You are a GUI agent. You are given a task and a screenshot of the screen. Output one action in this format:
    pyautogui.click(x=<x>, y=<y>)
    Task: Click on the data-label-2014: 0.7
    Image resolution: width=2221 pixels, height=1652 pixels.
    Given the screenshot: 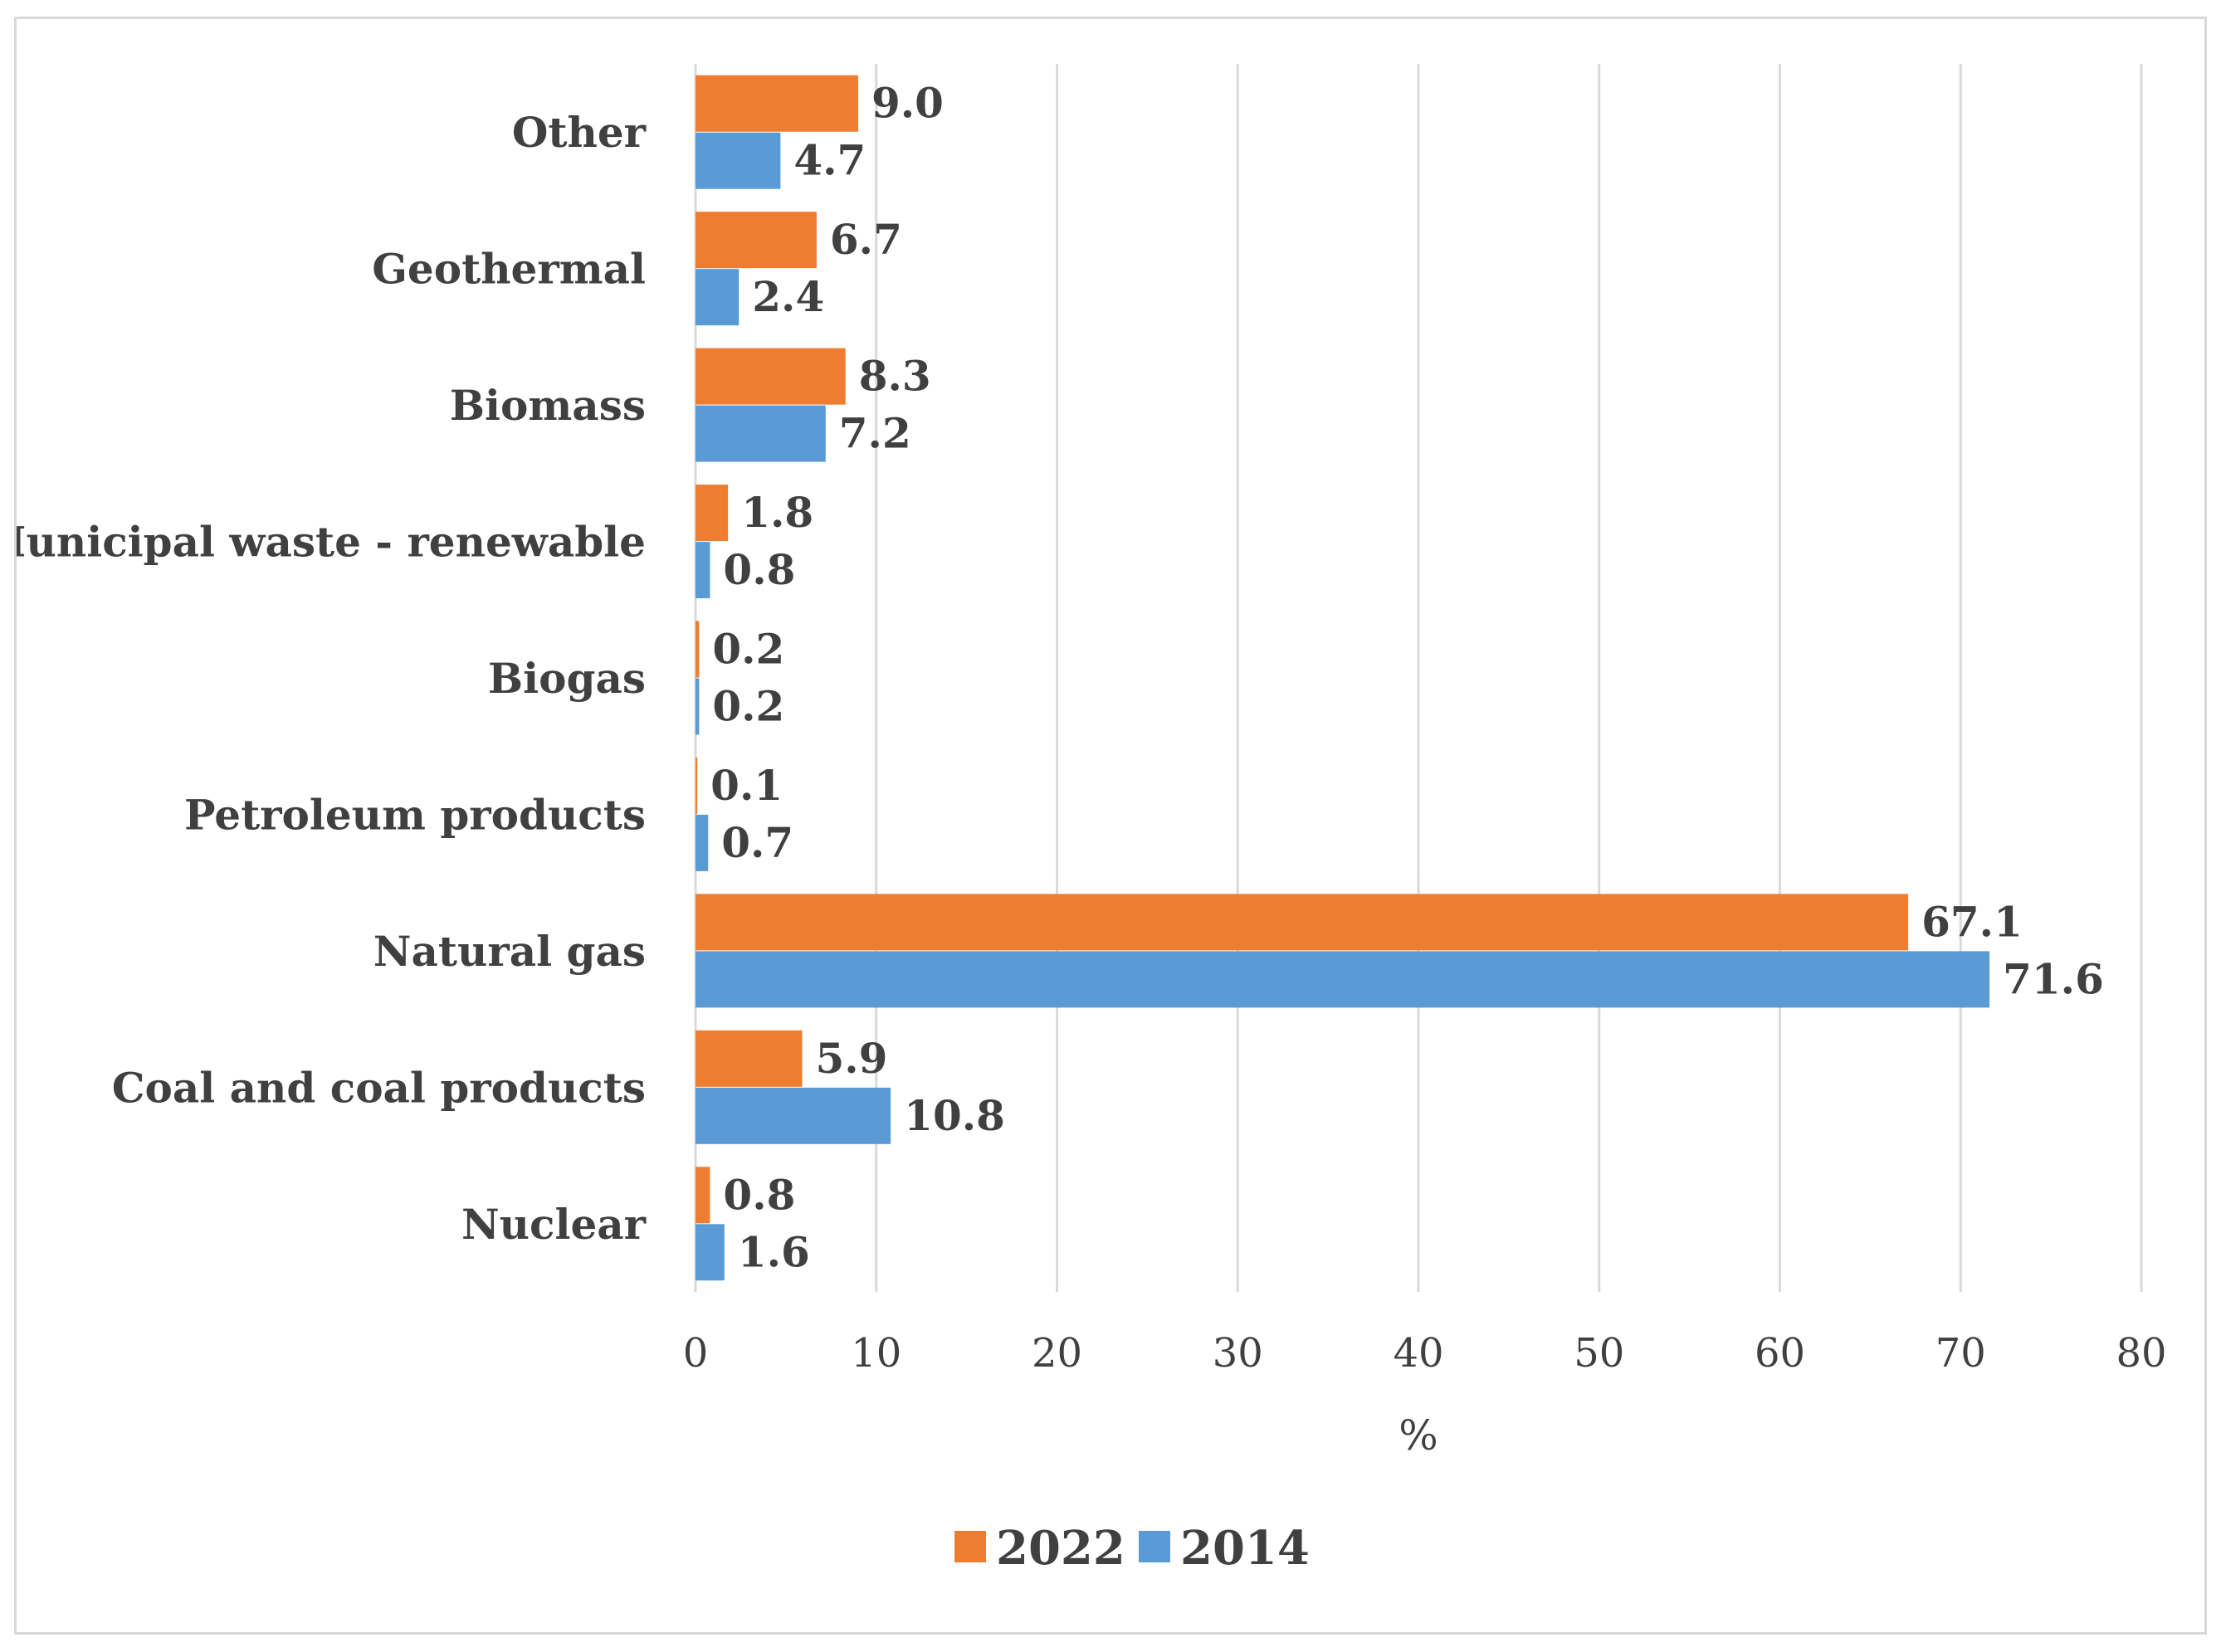 What is the action you would take?
    pyautogui.click(x=757, y=843)
    